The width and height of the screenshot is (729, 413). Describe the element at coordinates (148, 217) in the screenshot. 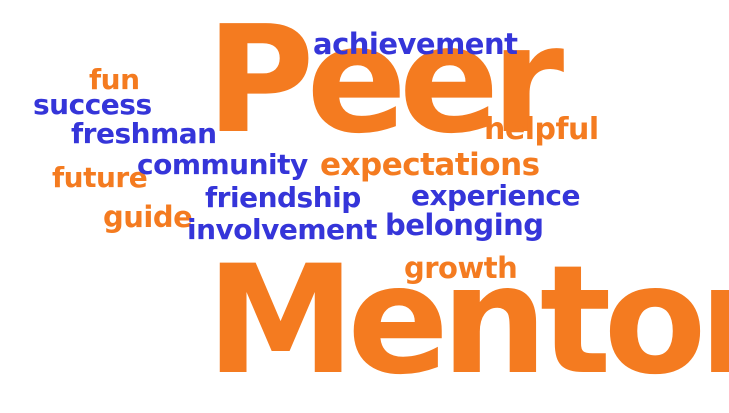

I see `word-guide: guide` at that location.